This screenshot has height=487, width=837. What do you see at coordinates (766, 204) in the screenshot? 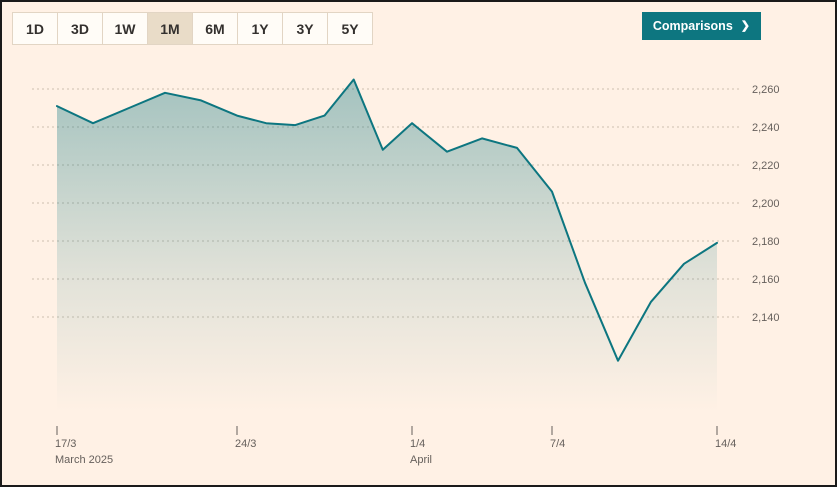
I see `y-axis-label: 2,200` at bounding box center [766, 204].